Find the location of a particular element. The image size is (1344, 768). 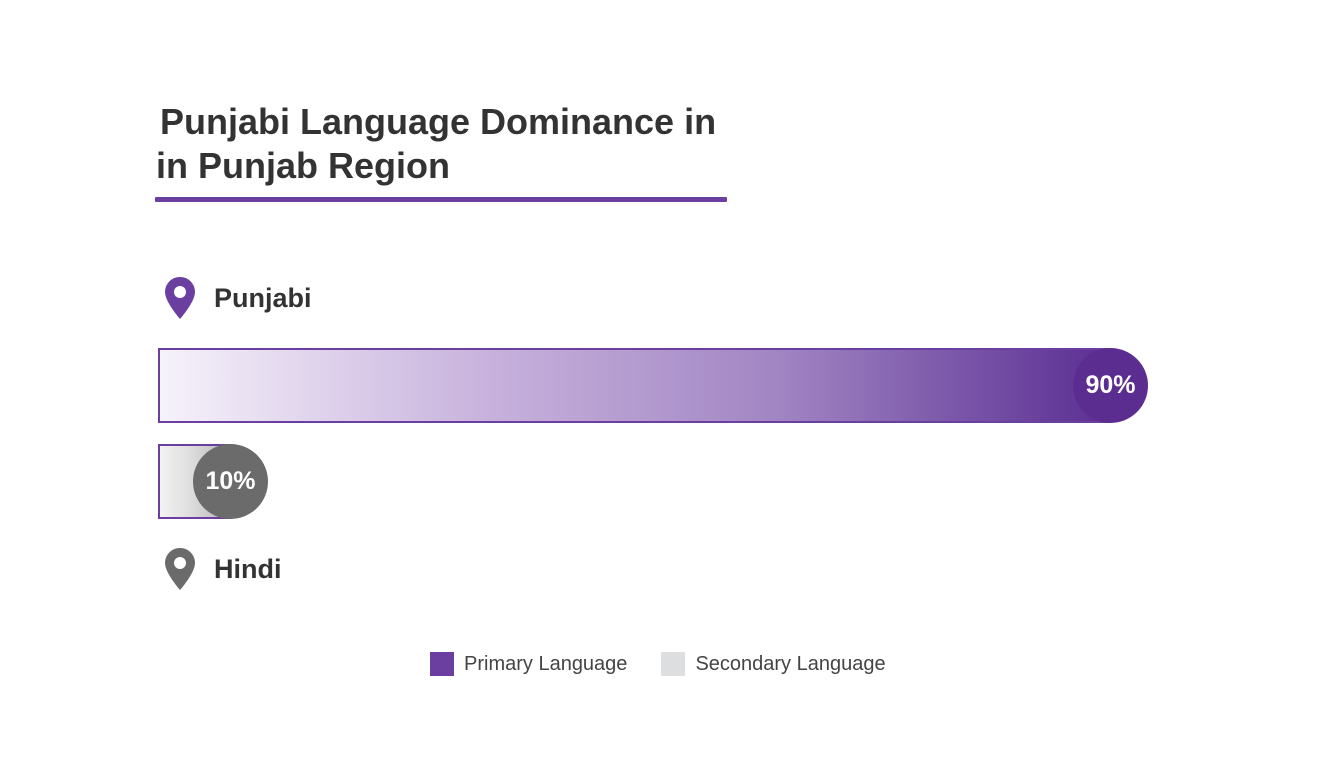

chart-title-line-2: in Punjab Region is located at coordinates (303, 165).